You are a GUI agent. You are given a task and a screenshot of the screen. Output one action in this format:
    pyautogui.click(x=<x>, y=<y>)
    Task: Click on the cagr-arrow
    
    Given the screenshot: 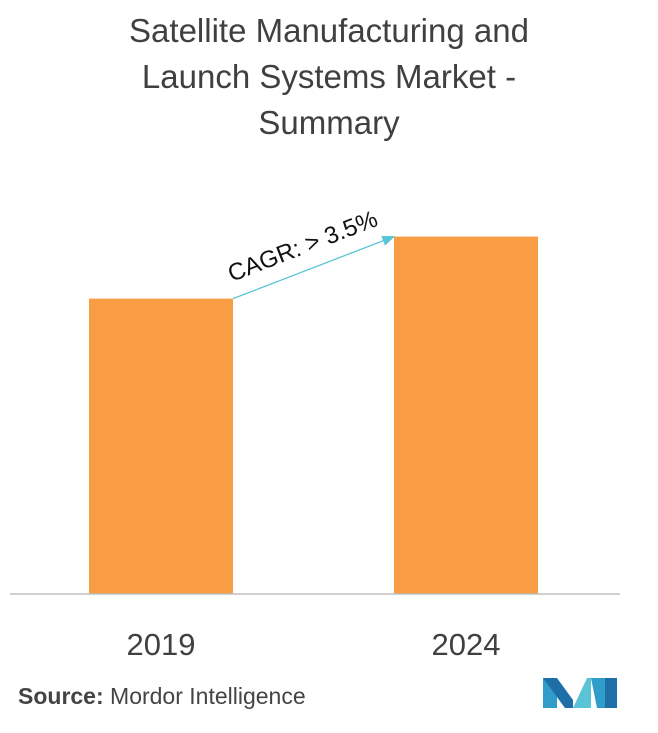 What is the action you would take?
    pyautogui.click(x=314, y=267)
    